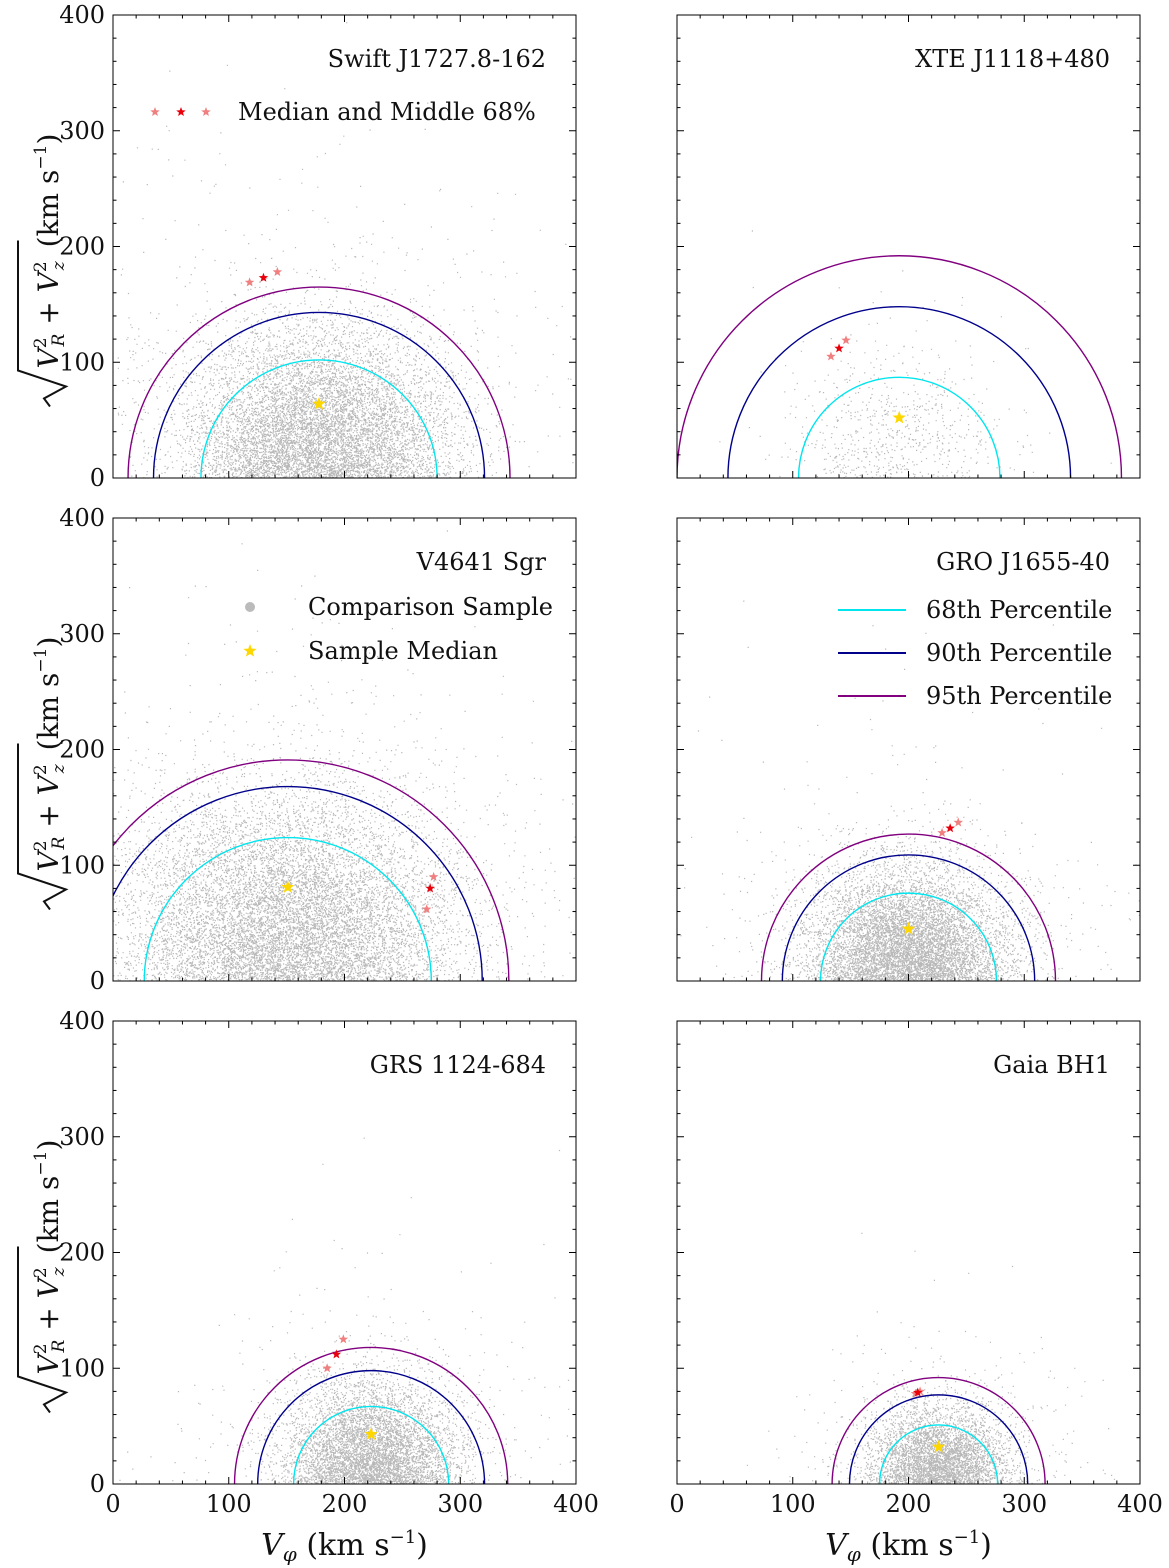 The width and height of the screenshot is (1169, 1568). I want to click on legend-line-label: 90th Percentile, so click(1019, 653).